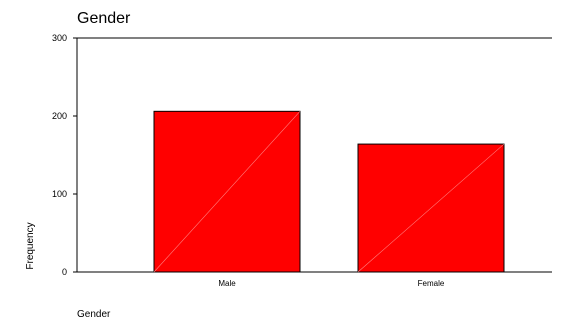 The image size is (566, 323). Describe the element at coordinates (59, 38) in the screenshot. I see `y-tick-label: 300` at that location.